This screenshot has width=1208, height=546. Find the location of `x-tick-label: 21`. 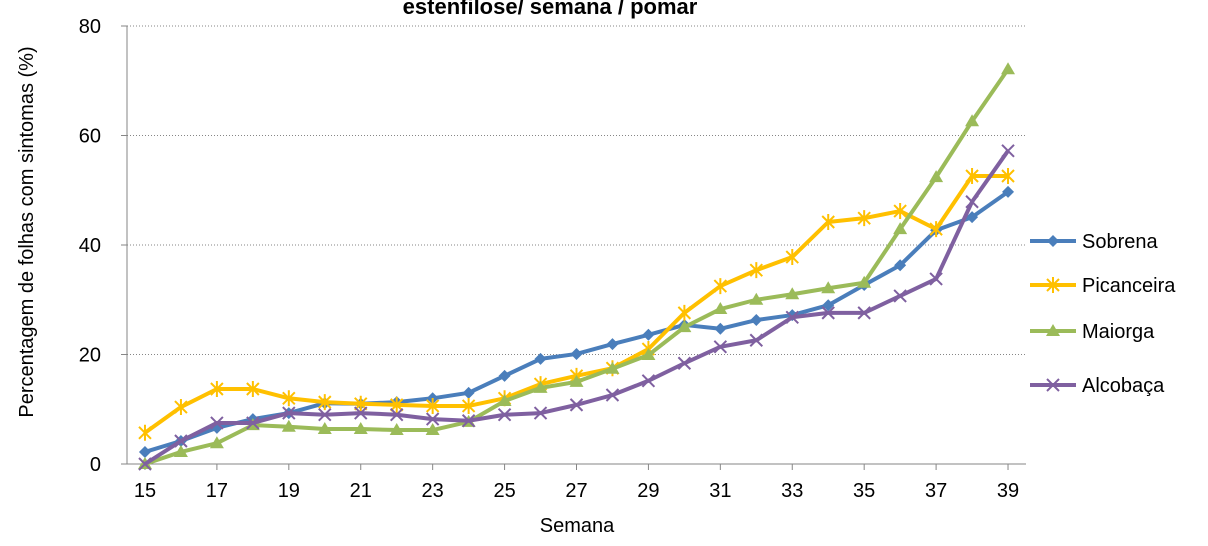

x-tick-label: 21 is located at coordinates (361, 491).